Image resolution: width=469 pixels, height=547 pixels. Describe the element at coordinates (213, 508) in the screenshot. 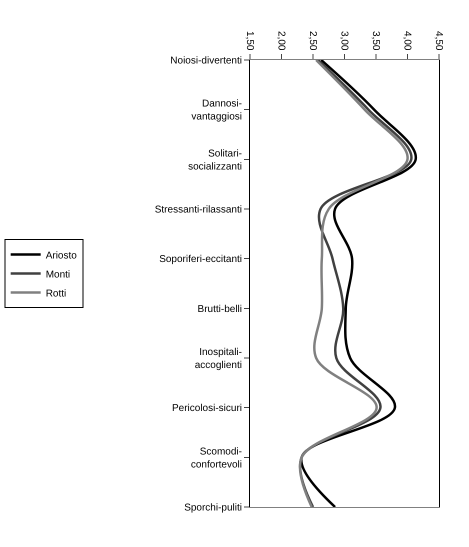

I see `y-tick-label: Sporchi-puliti` at that location.